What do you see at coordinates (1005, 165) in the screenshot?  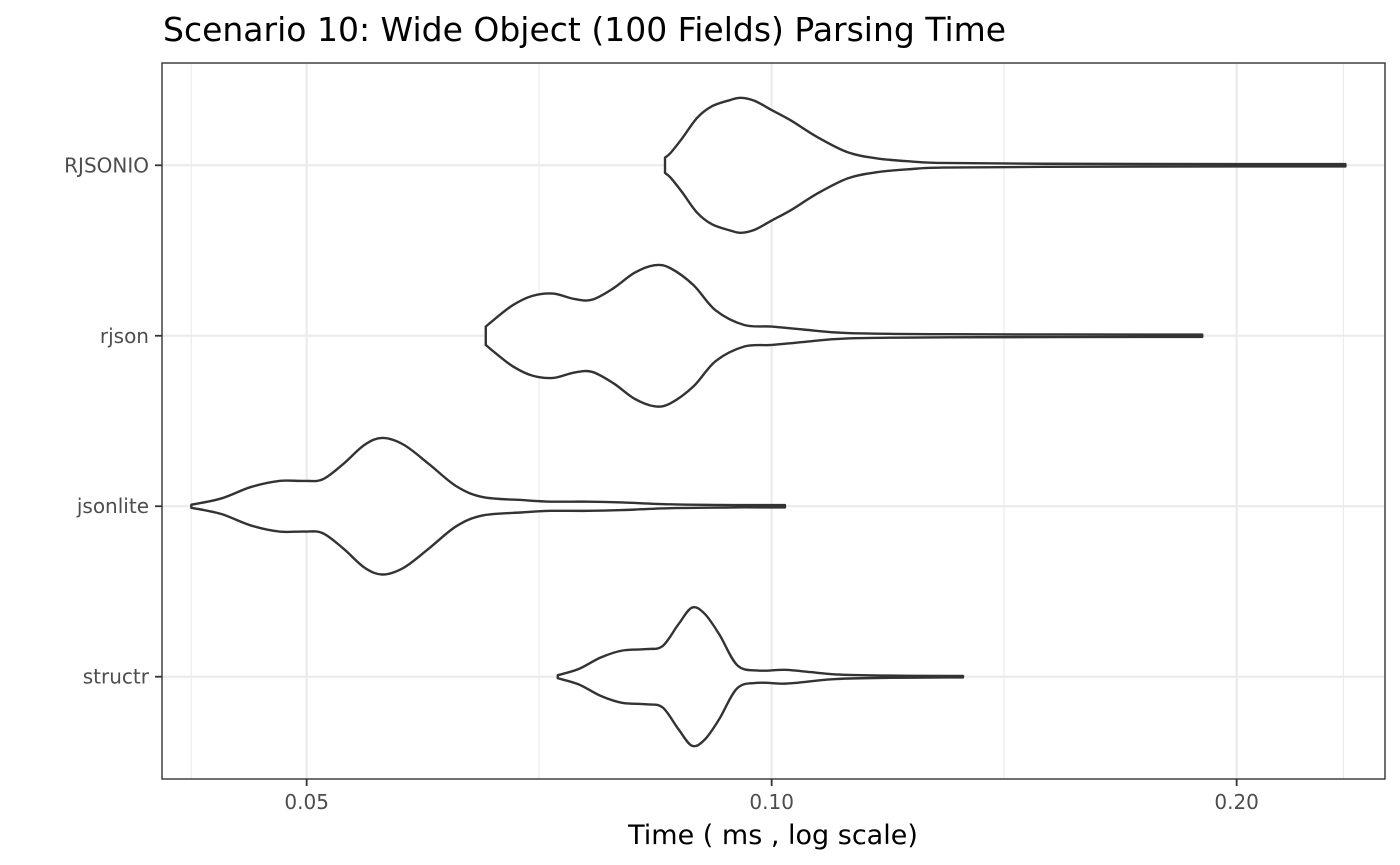 I see `violin-rjsonio` at bounding box center [1005, 165].